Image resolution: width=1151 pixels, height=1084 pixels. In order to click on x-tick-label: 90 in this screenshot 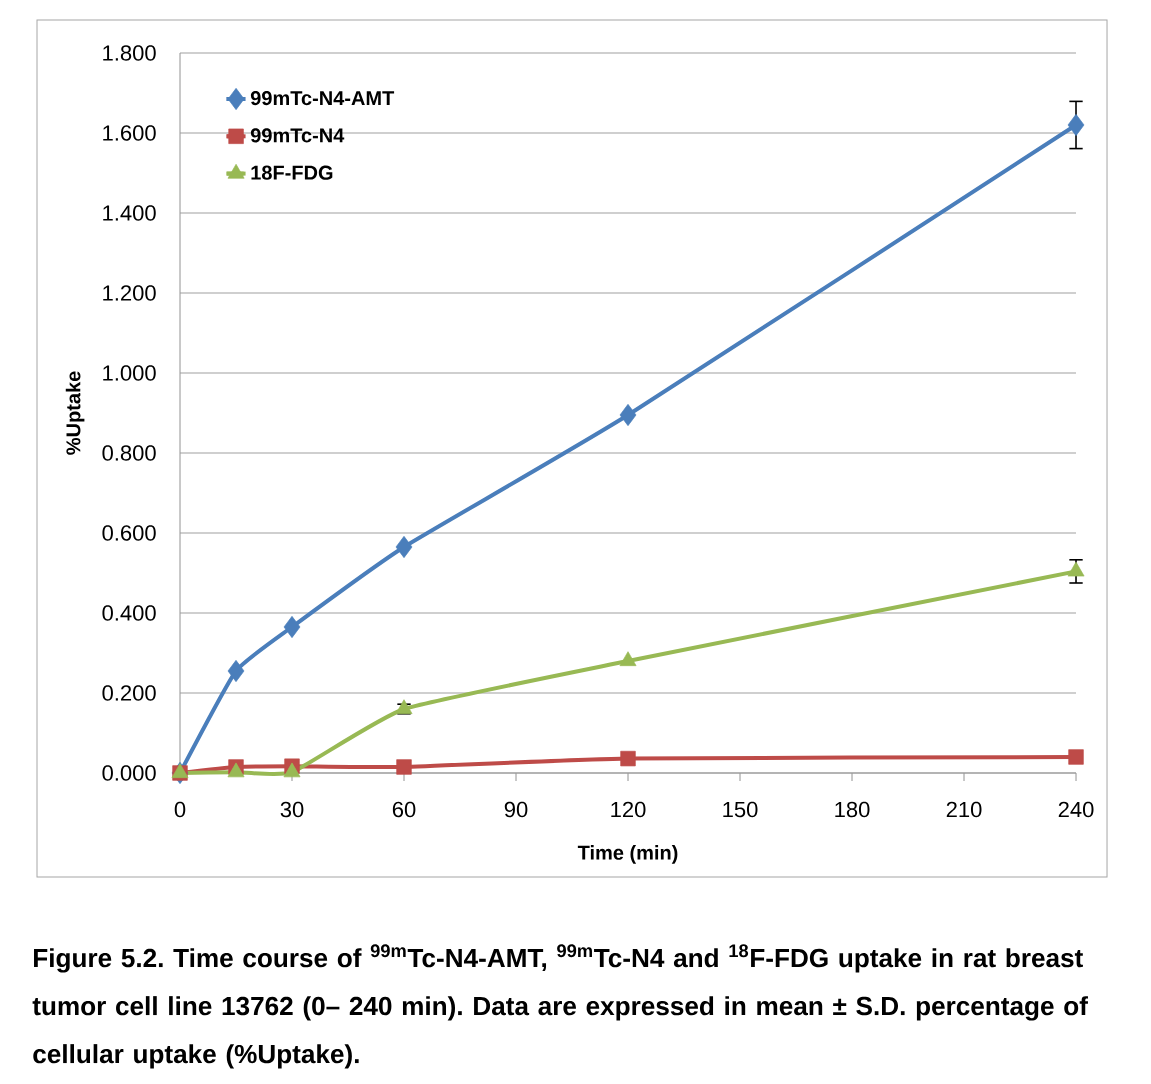, I will do `click(516, 809)`.